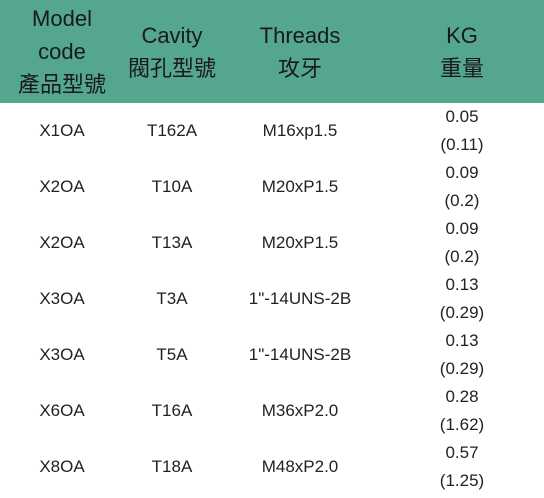 Image resolution: width=544 pixels, height=498 pixels. What do you see at coordinates (300, 51) in the screenshot?
I see `header-cell: Threads 攻牙` at bounding box center [300, 51].